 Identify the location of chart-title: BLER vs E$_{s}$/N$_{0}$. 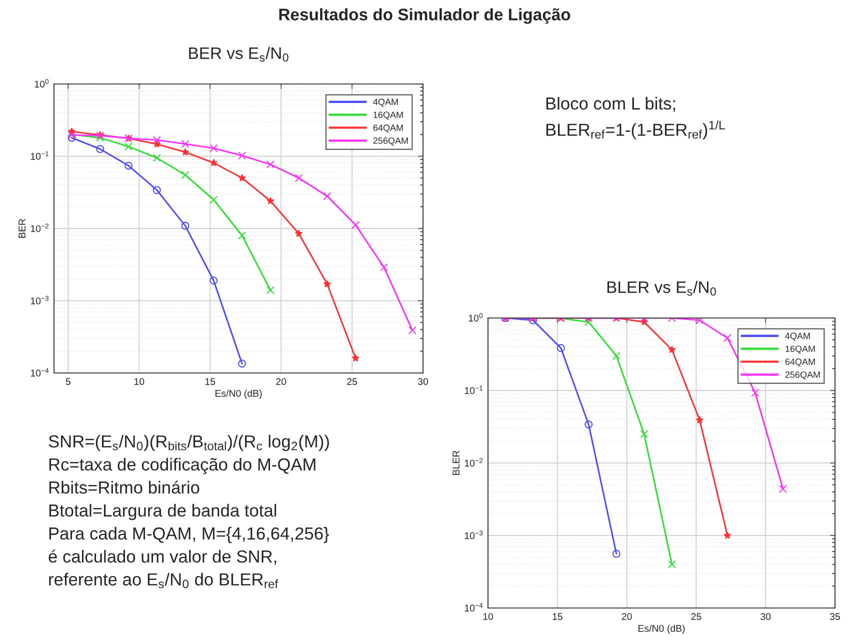
(661, 288).